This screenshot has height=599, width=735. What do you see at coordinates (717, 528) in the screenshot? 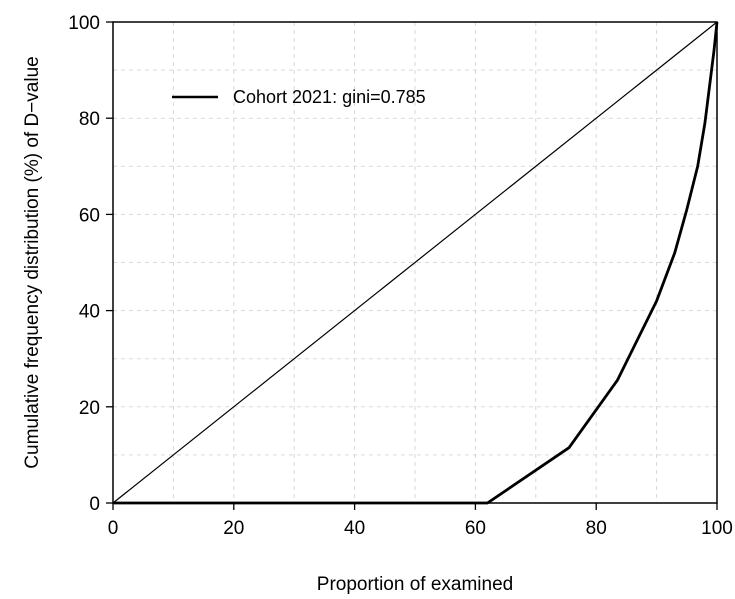
I see `x-tick-label: 100` at bounding box center [717, 528].